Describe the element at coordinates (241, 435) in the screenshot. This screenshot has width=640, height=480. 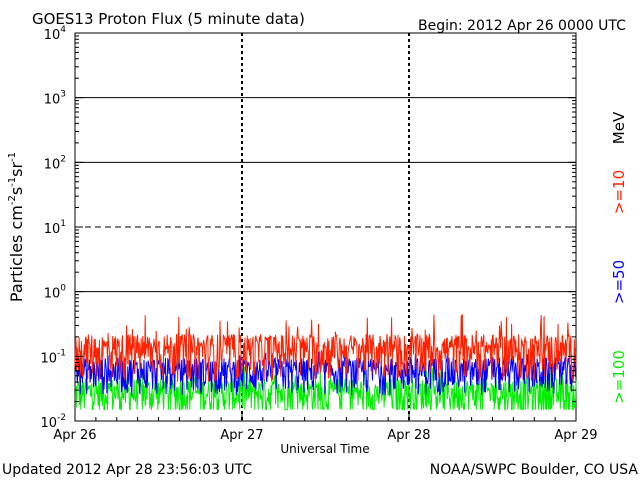
I see `x-tick-label: Apr 27` at that location.